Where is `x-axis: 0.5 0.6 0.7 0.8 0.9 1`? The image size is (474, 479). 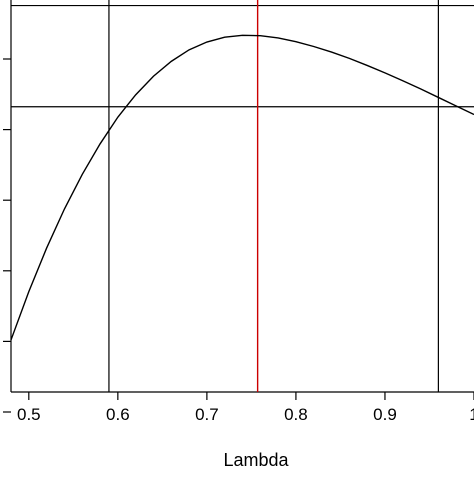
x-axis: 0.5 0.6 0.7 0.8 0.9 1 is located at coordinates (245, 408).